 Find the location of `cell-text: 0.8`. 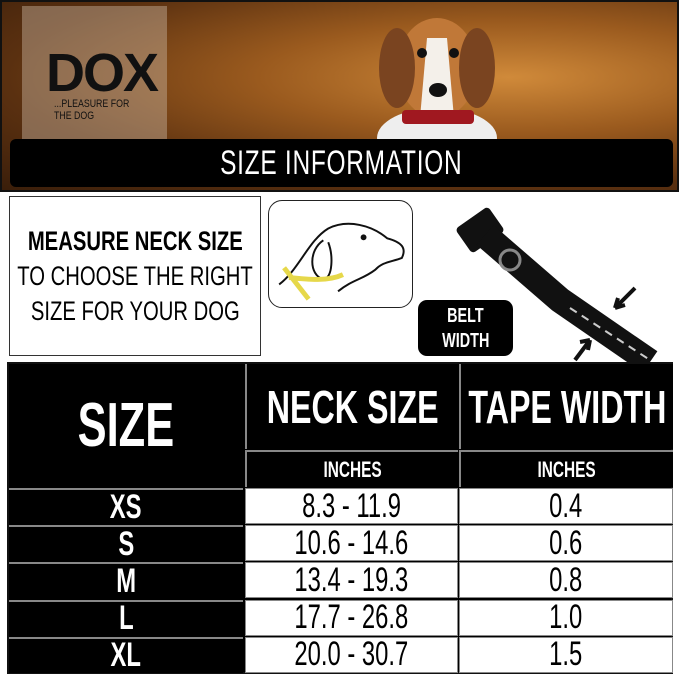

cell-text: 0.8 is located at coordinates (566, 580).